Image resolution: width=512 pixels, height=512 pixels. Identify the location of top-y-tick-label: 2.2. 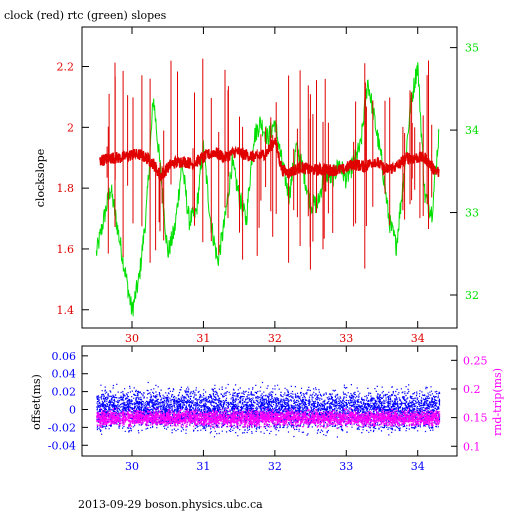
(66, 67).